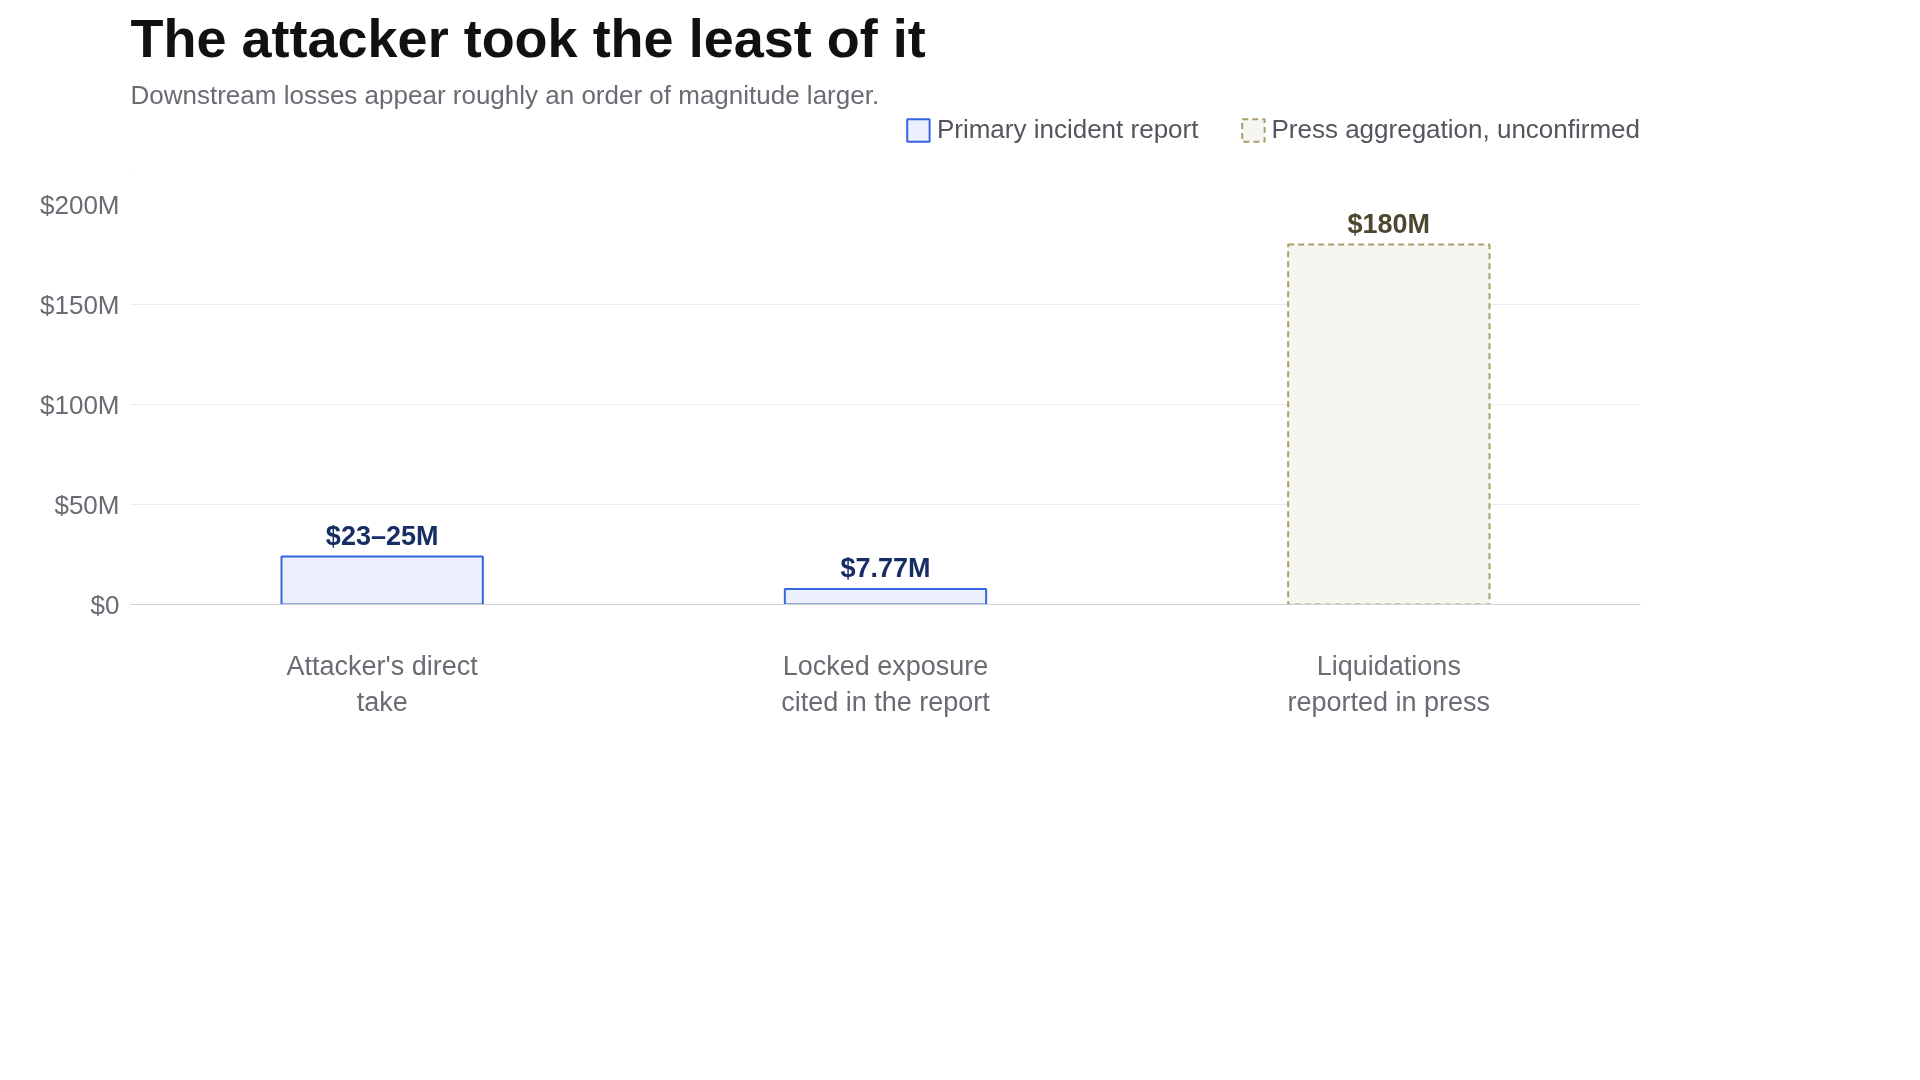  Describe the element at coordinates (528, 37) in the screenshot. I see `chart-title: The attacker took the least of it` at that location.